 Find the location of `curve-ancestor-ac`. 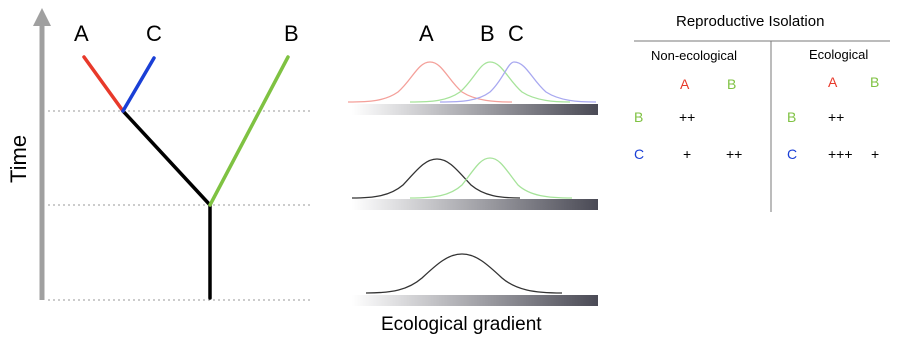

curve-ancestor-ac is located at coordinates (436, 178).